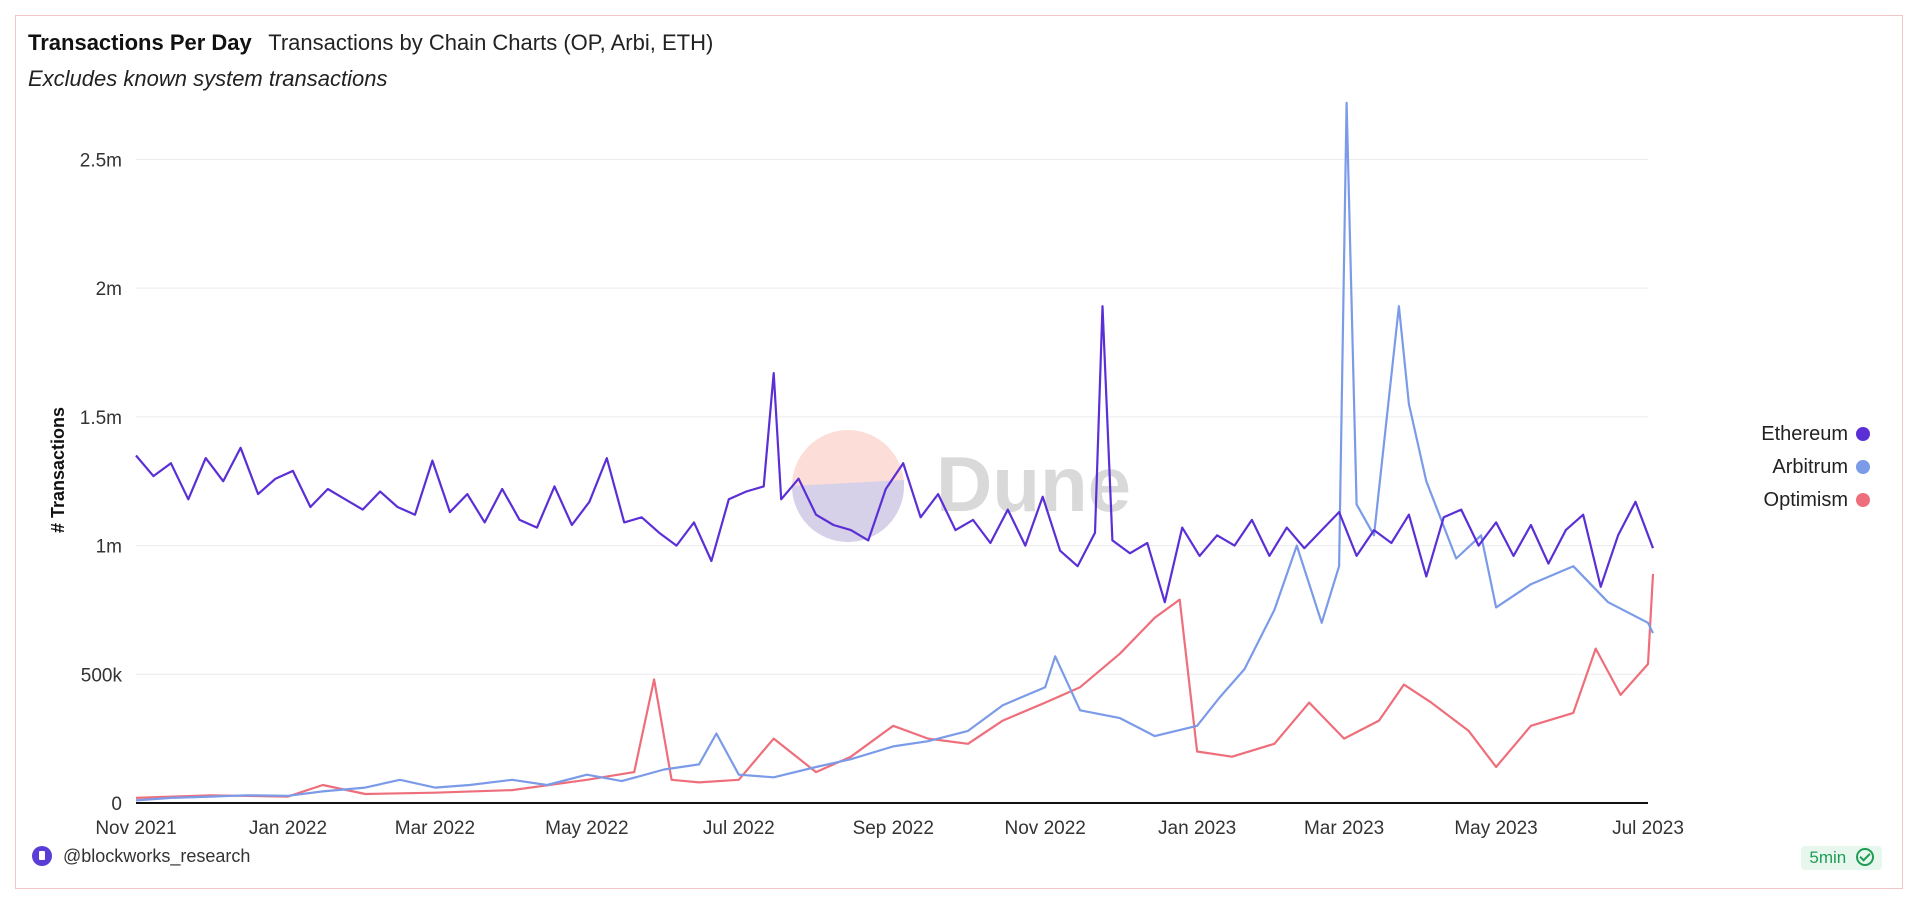 This screenshot has height=908, width=1920. What do you see at coordinates (1495, 828) in the screenshot?
I see `x-tick-label: May 2023` at bounding box center [1495, 828].